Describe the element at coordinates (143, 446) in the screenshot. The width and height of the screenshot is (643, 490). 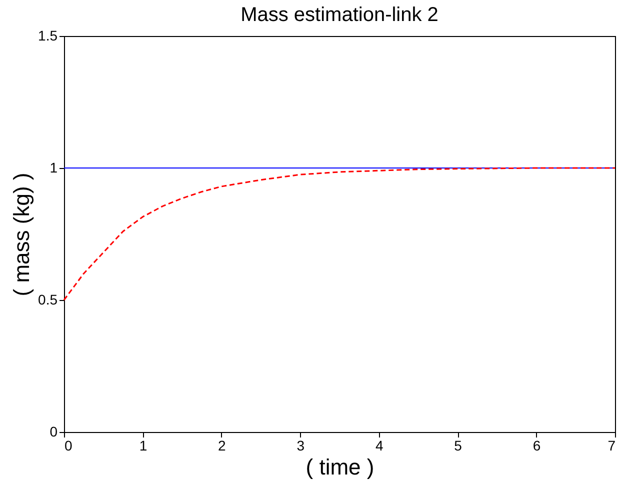
I see `x-tick-label: 1` at that location.